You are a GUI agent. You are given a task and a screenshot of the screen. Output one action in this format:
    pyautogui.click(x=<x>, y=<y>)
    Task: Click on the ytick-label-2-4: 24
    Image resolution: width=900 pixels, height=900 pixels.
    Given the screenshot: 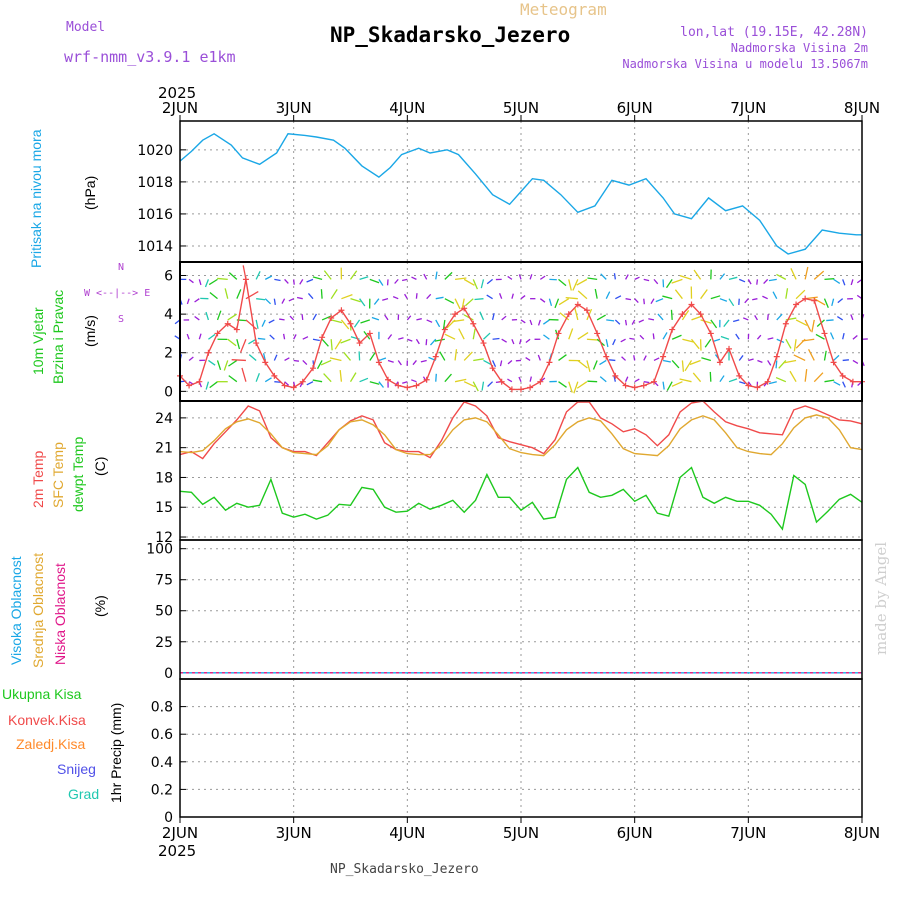 What is the action you would take?
    pyautogui.click(x=164, y=419)
    